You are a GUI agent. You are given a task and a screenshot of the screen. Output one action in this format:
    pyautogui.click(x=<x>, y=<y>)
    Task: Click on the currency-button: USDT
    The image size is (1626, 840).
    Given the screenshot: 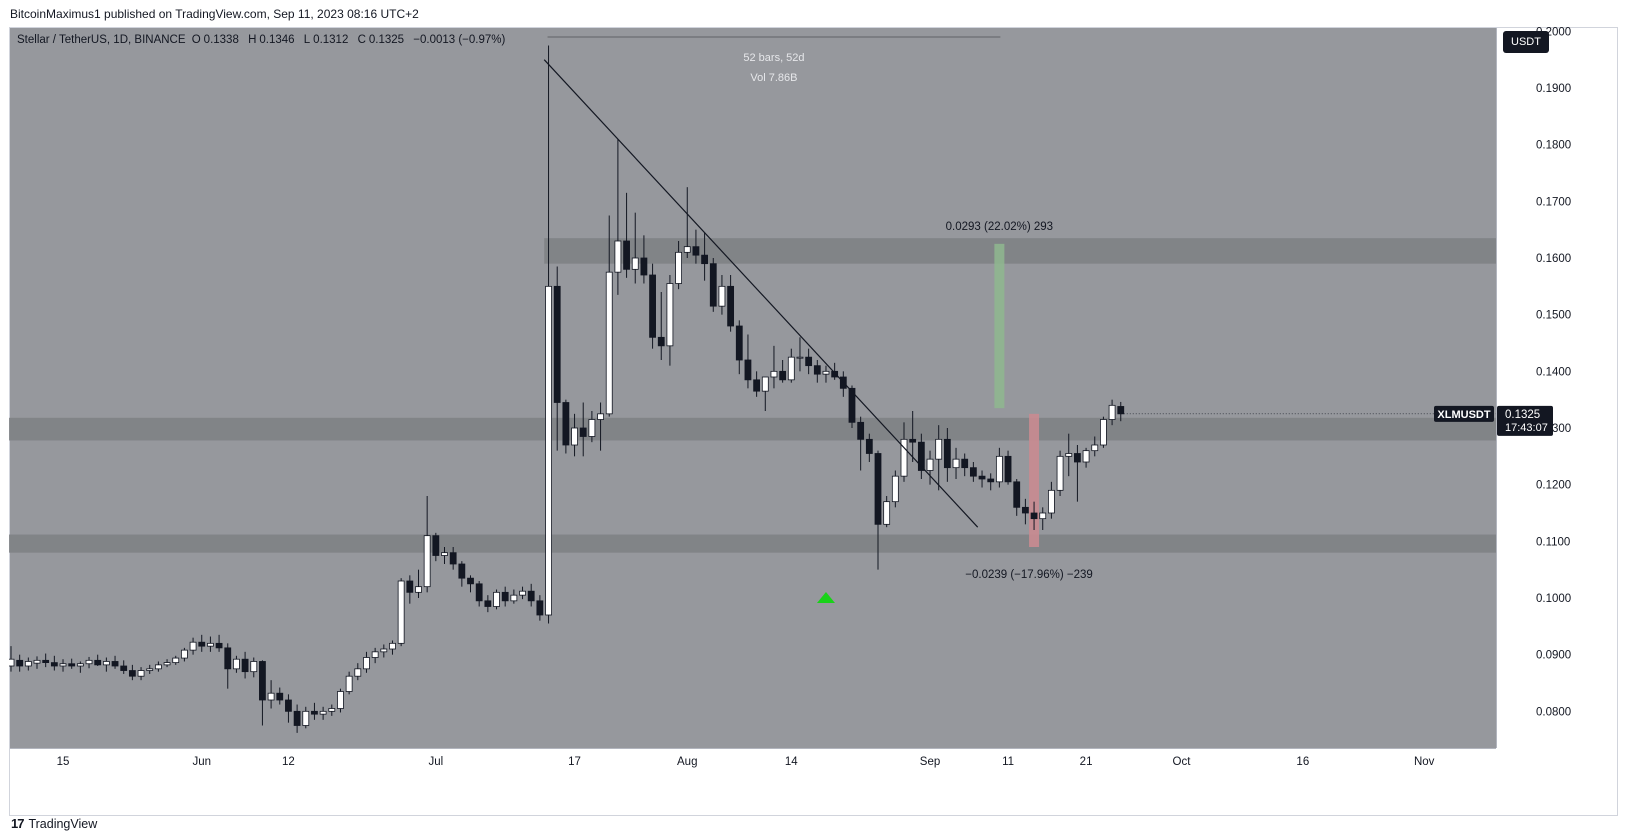 What is the action you would take?
    pyautogui.click(x=1526, y=42)
    